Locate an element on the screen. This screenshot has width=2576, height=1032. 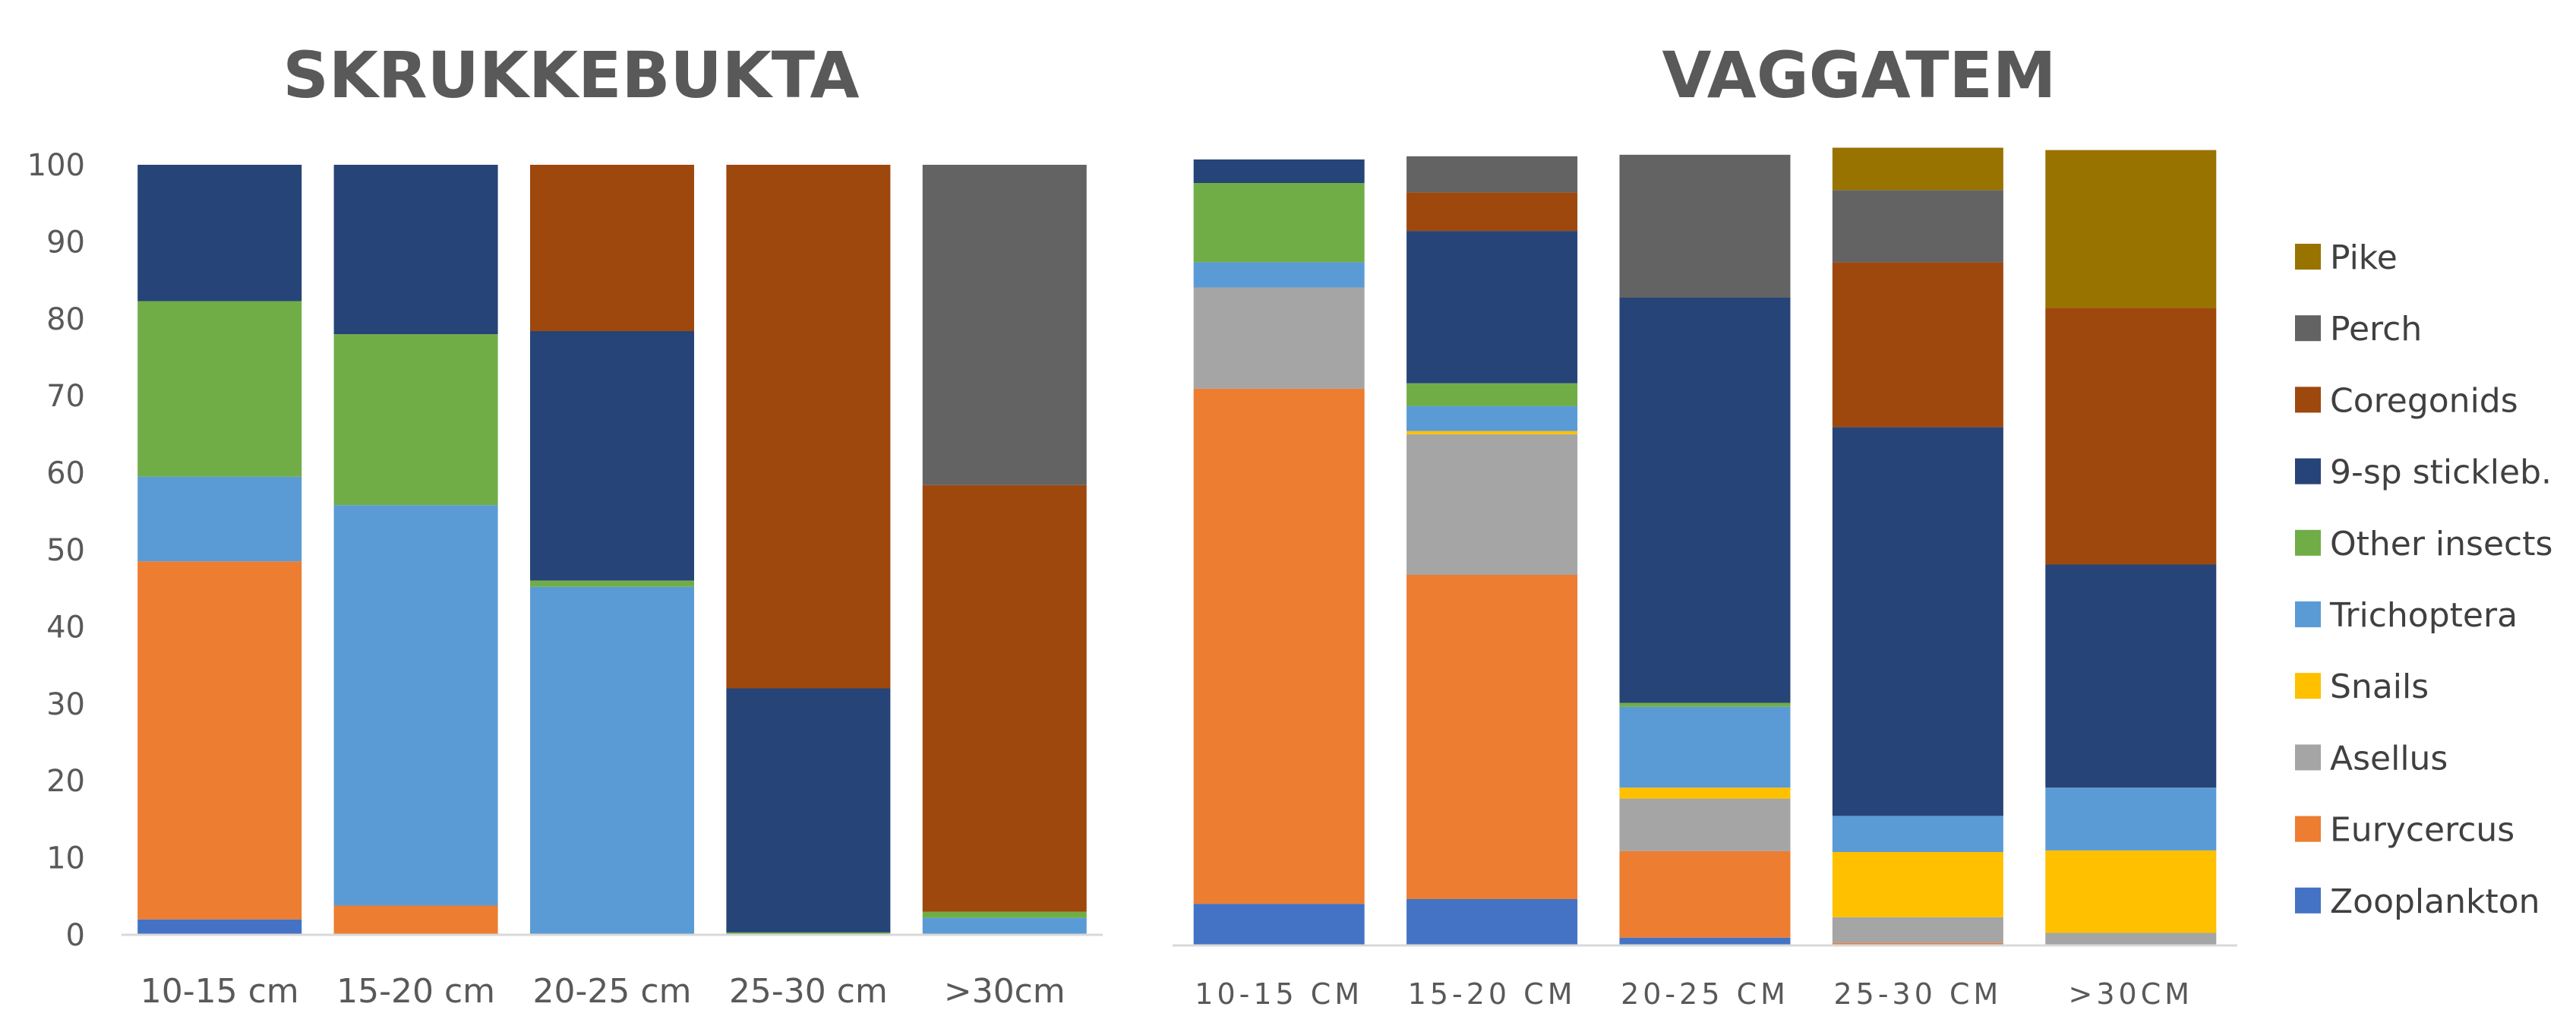
category-label-vaggatem-20-25-cm: 20-25 CM is located at coordinates (1705, 994).